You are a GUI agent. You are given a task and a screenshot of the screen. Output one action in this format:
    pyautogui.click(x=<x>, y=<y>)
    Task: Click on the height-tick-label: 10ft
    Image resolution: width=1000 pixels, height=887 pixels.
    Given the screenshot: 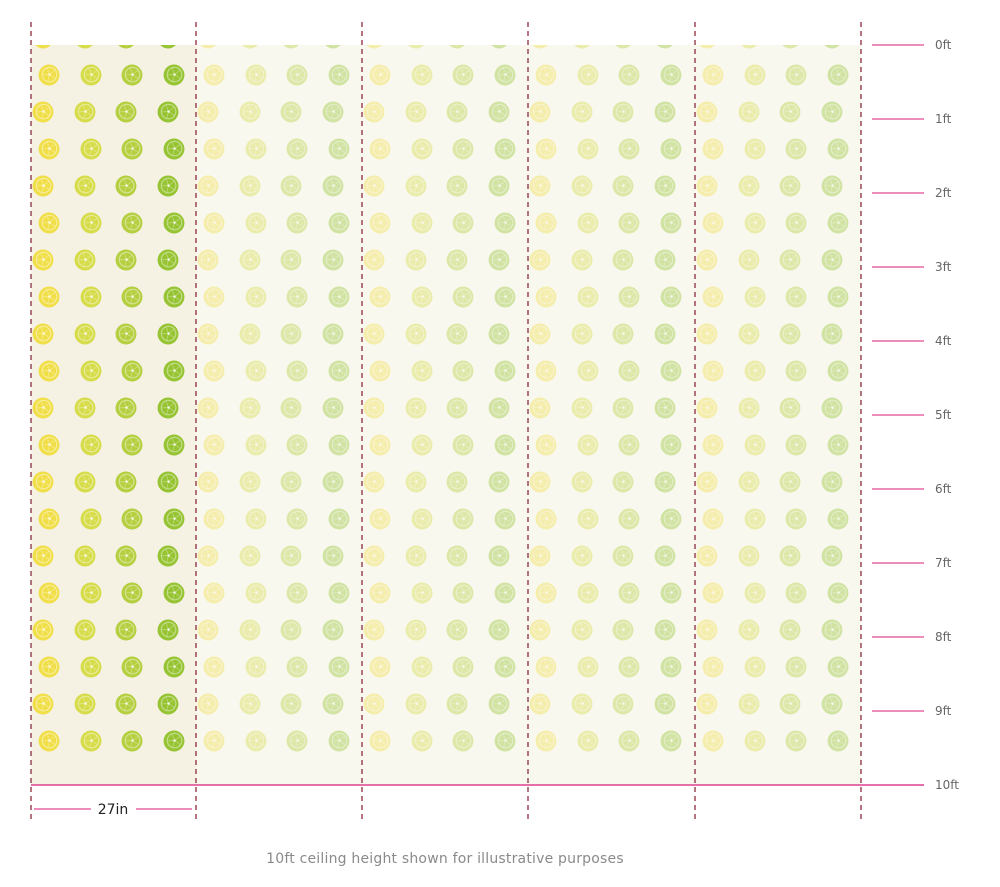 What is the action you would take?
    pyautogui.click(x=947, y=785)
    